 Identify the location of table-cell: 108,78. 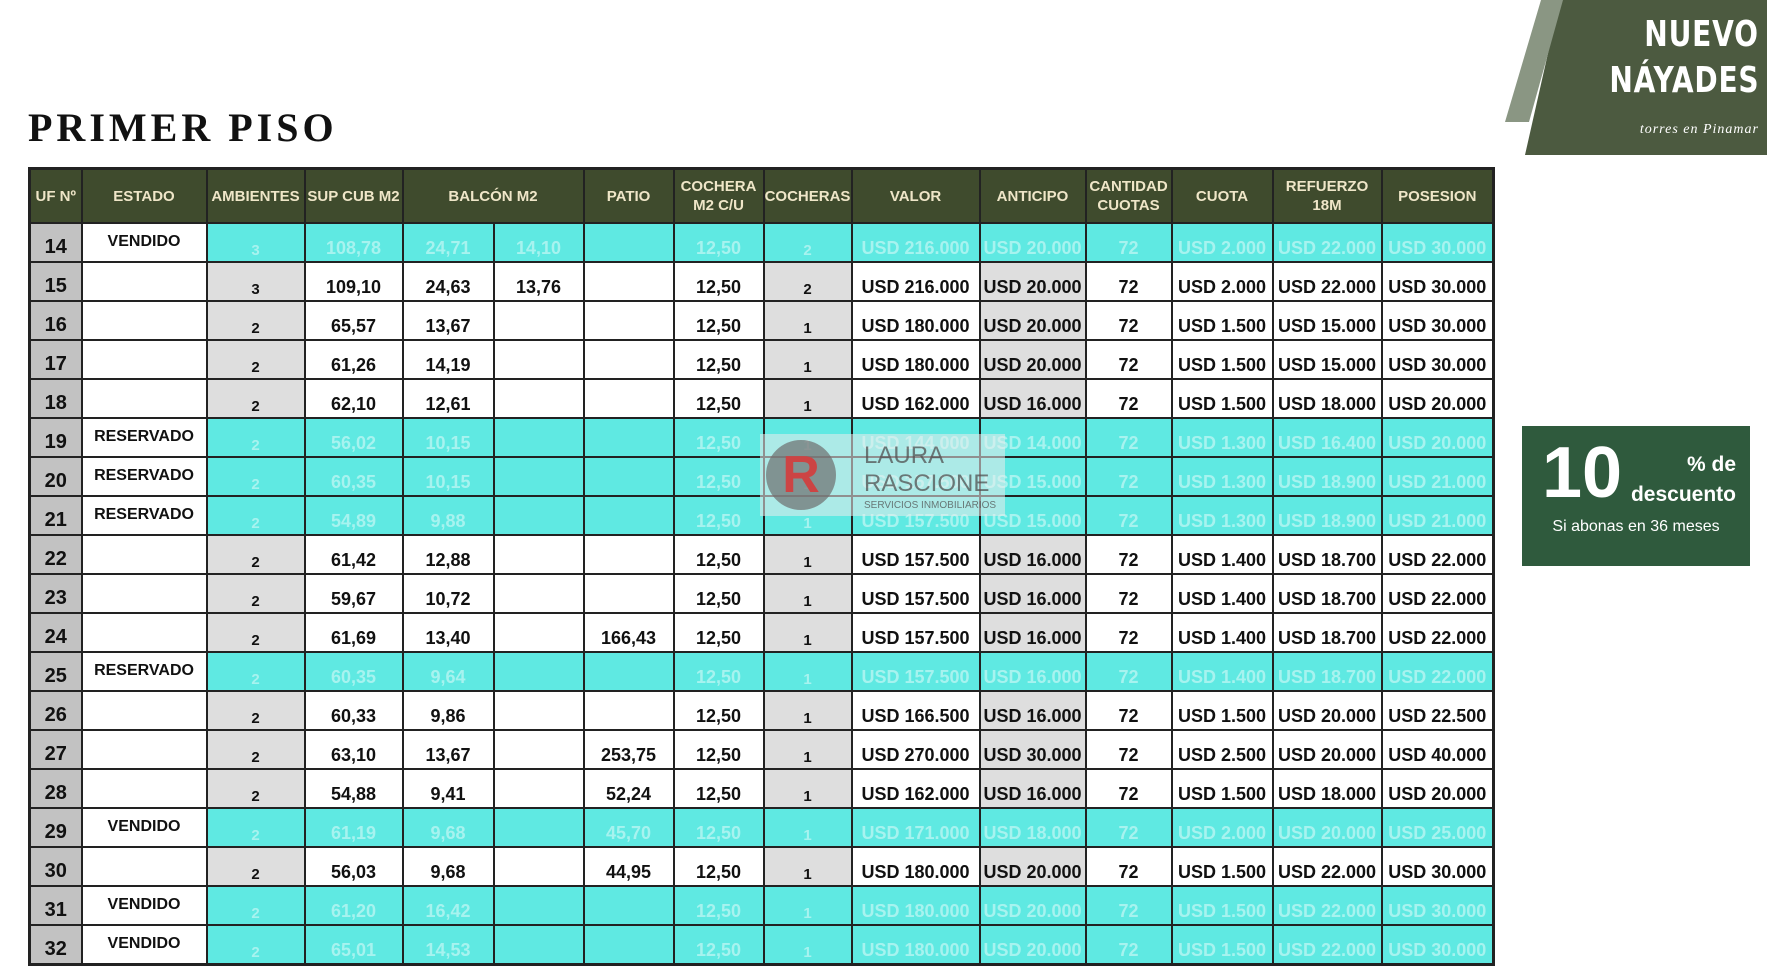
(353, 242).